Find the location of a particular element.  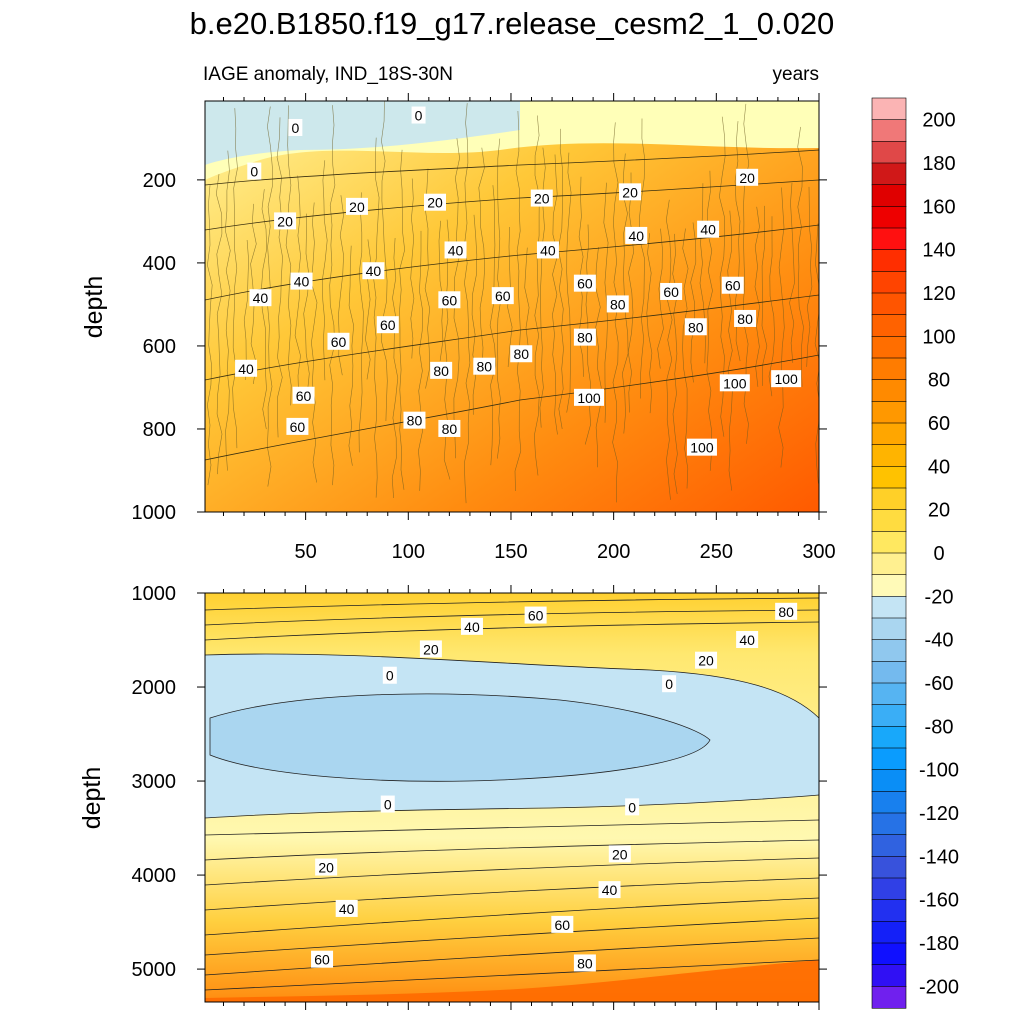

colorbar-tick-label: 60 is located at coordinates (939, 424).